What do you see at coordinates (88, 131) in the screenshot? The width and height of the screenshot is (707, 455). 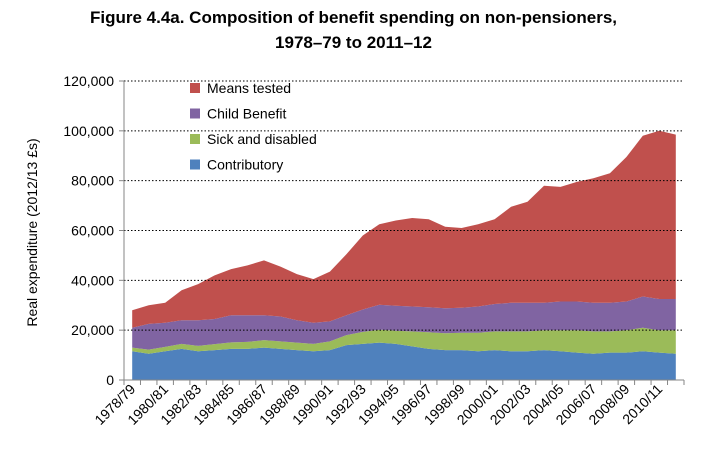 I see `y-tick-label: 100,000` at bounding box center [88, 131].